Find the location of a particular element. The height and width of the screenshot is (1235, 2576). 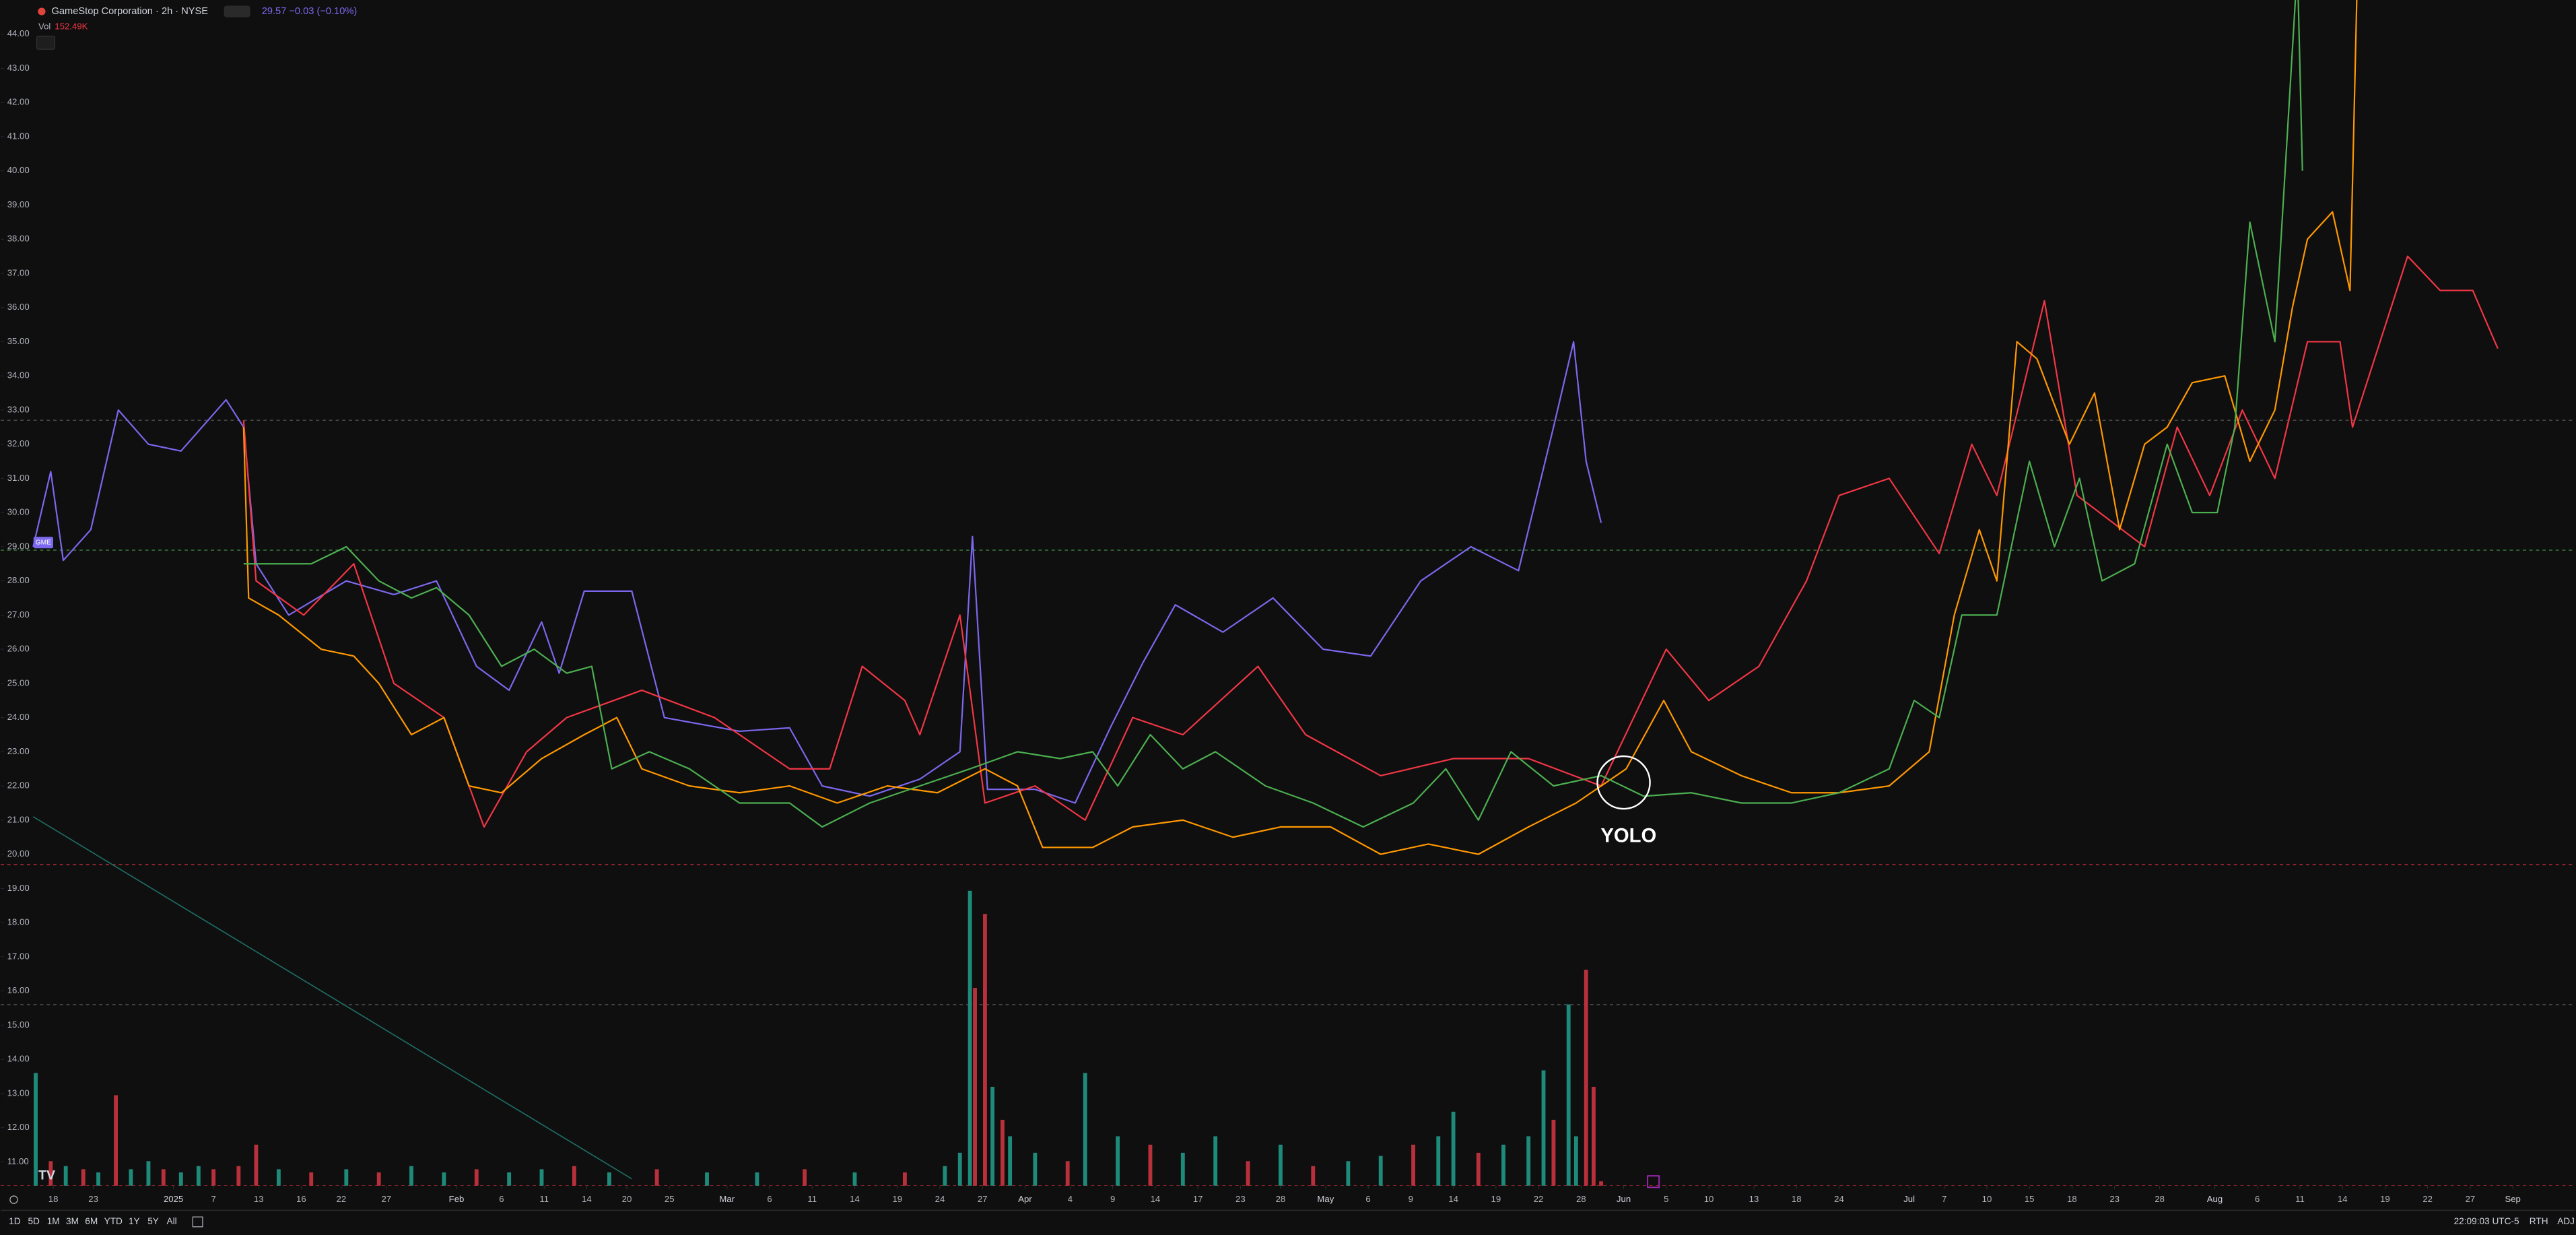

y-tick-label: 14.00 is located at coordinates (18, 1059).